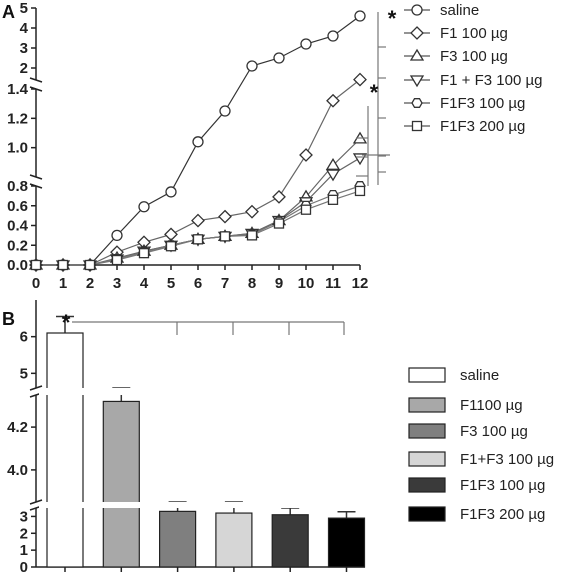  What do you see at coordinates (474, 56) in the screenshot?
I see `legend-label-a: F3 100 µg` at bounding box center [474, 56].